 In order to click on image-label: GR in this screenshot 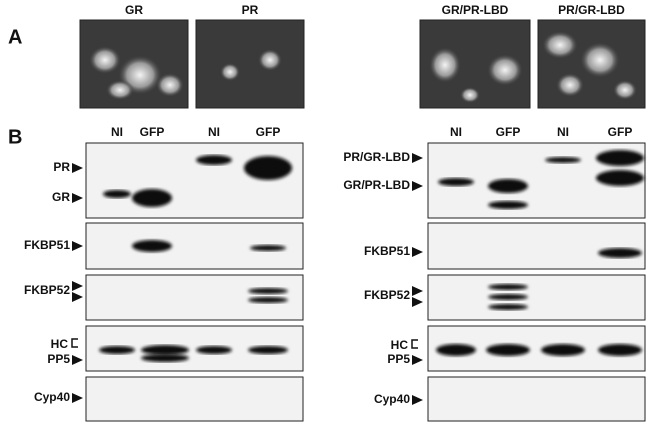, I will do `click(134, 10)`.